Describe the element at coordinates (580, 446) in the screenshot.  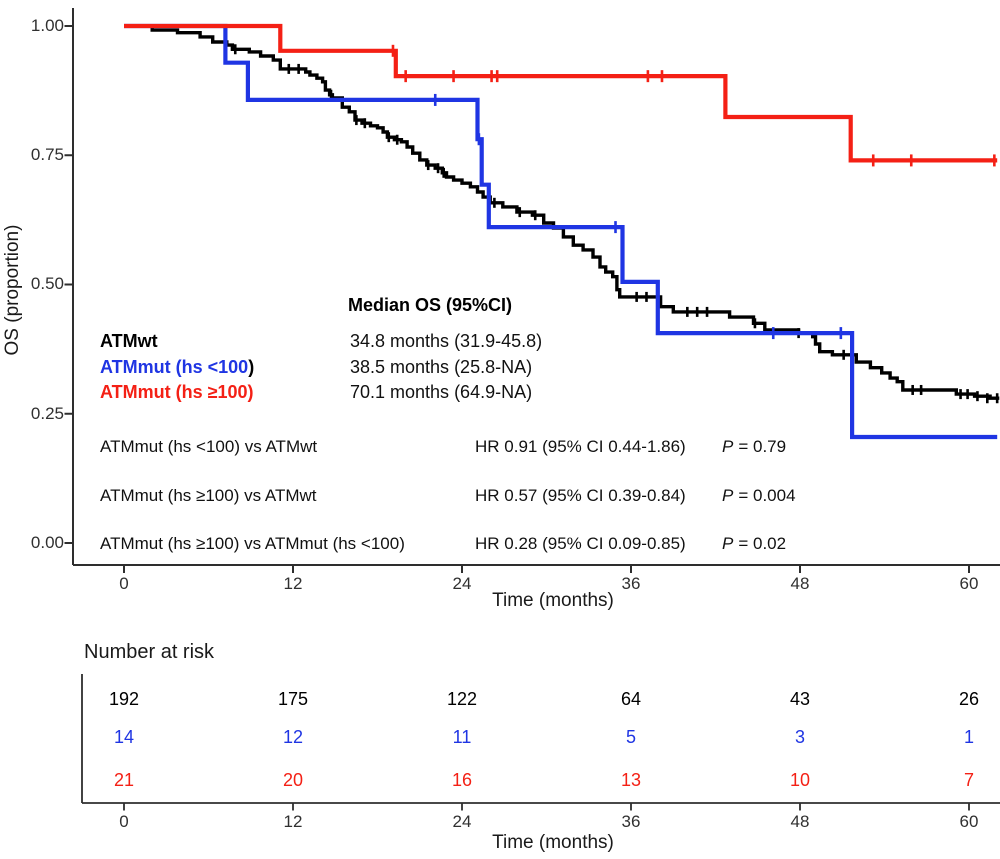
I see `hazard-ratio: HR 0.91 (95% CI 0.44-1.86)` at that location.